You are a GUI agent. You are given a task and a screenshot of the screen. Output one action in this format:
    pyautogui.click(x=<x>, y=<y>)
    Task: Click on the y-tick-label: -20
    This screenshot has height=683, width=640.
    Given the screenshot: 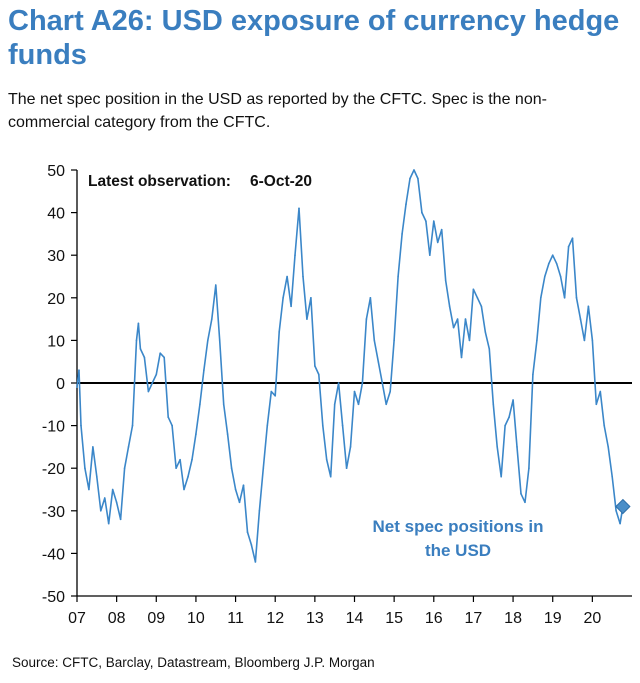 What is the action you would take?
    pyautogui.click(x=53, y=469)
    